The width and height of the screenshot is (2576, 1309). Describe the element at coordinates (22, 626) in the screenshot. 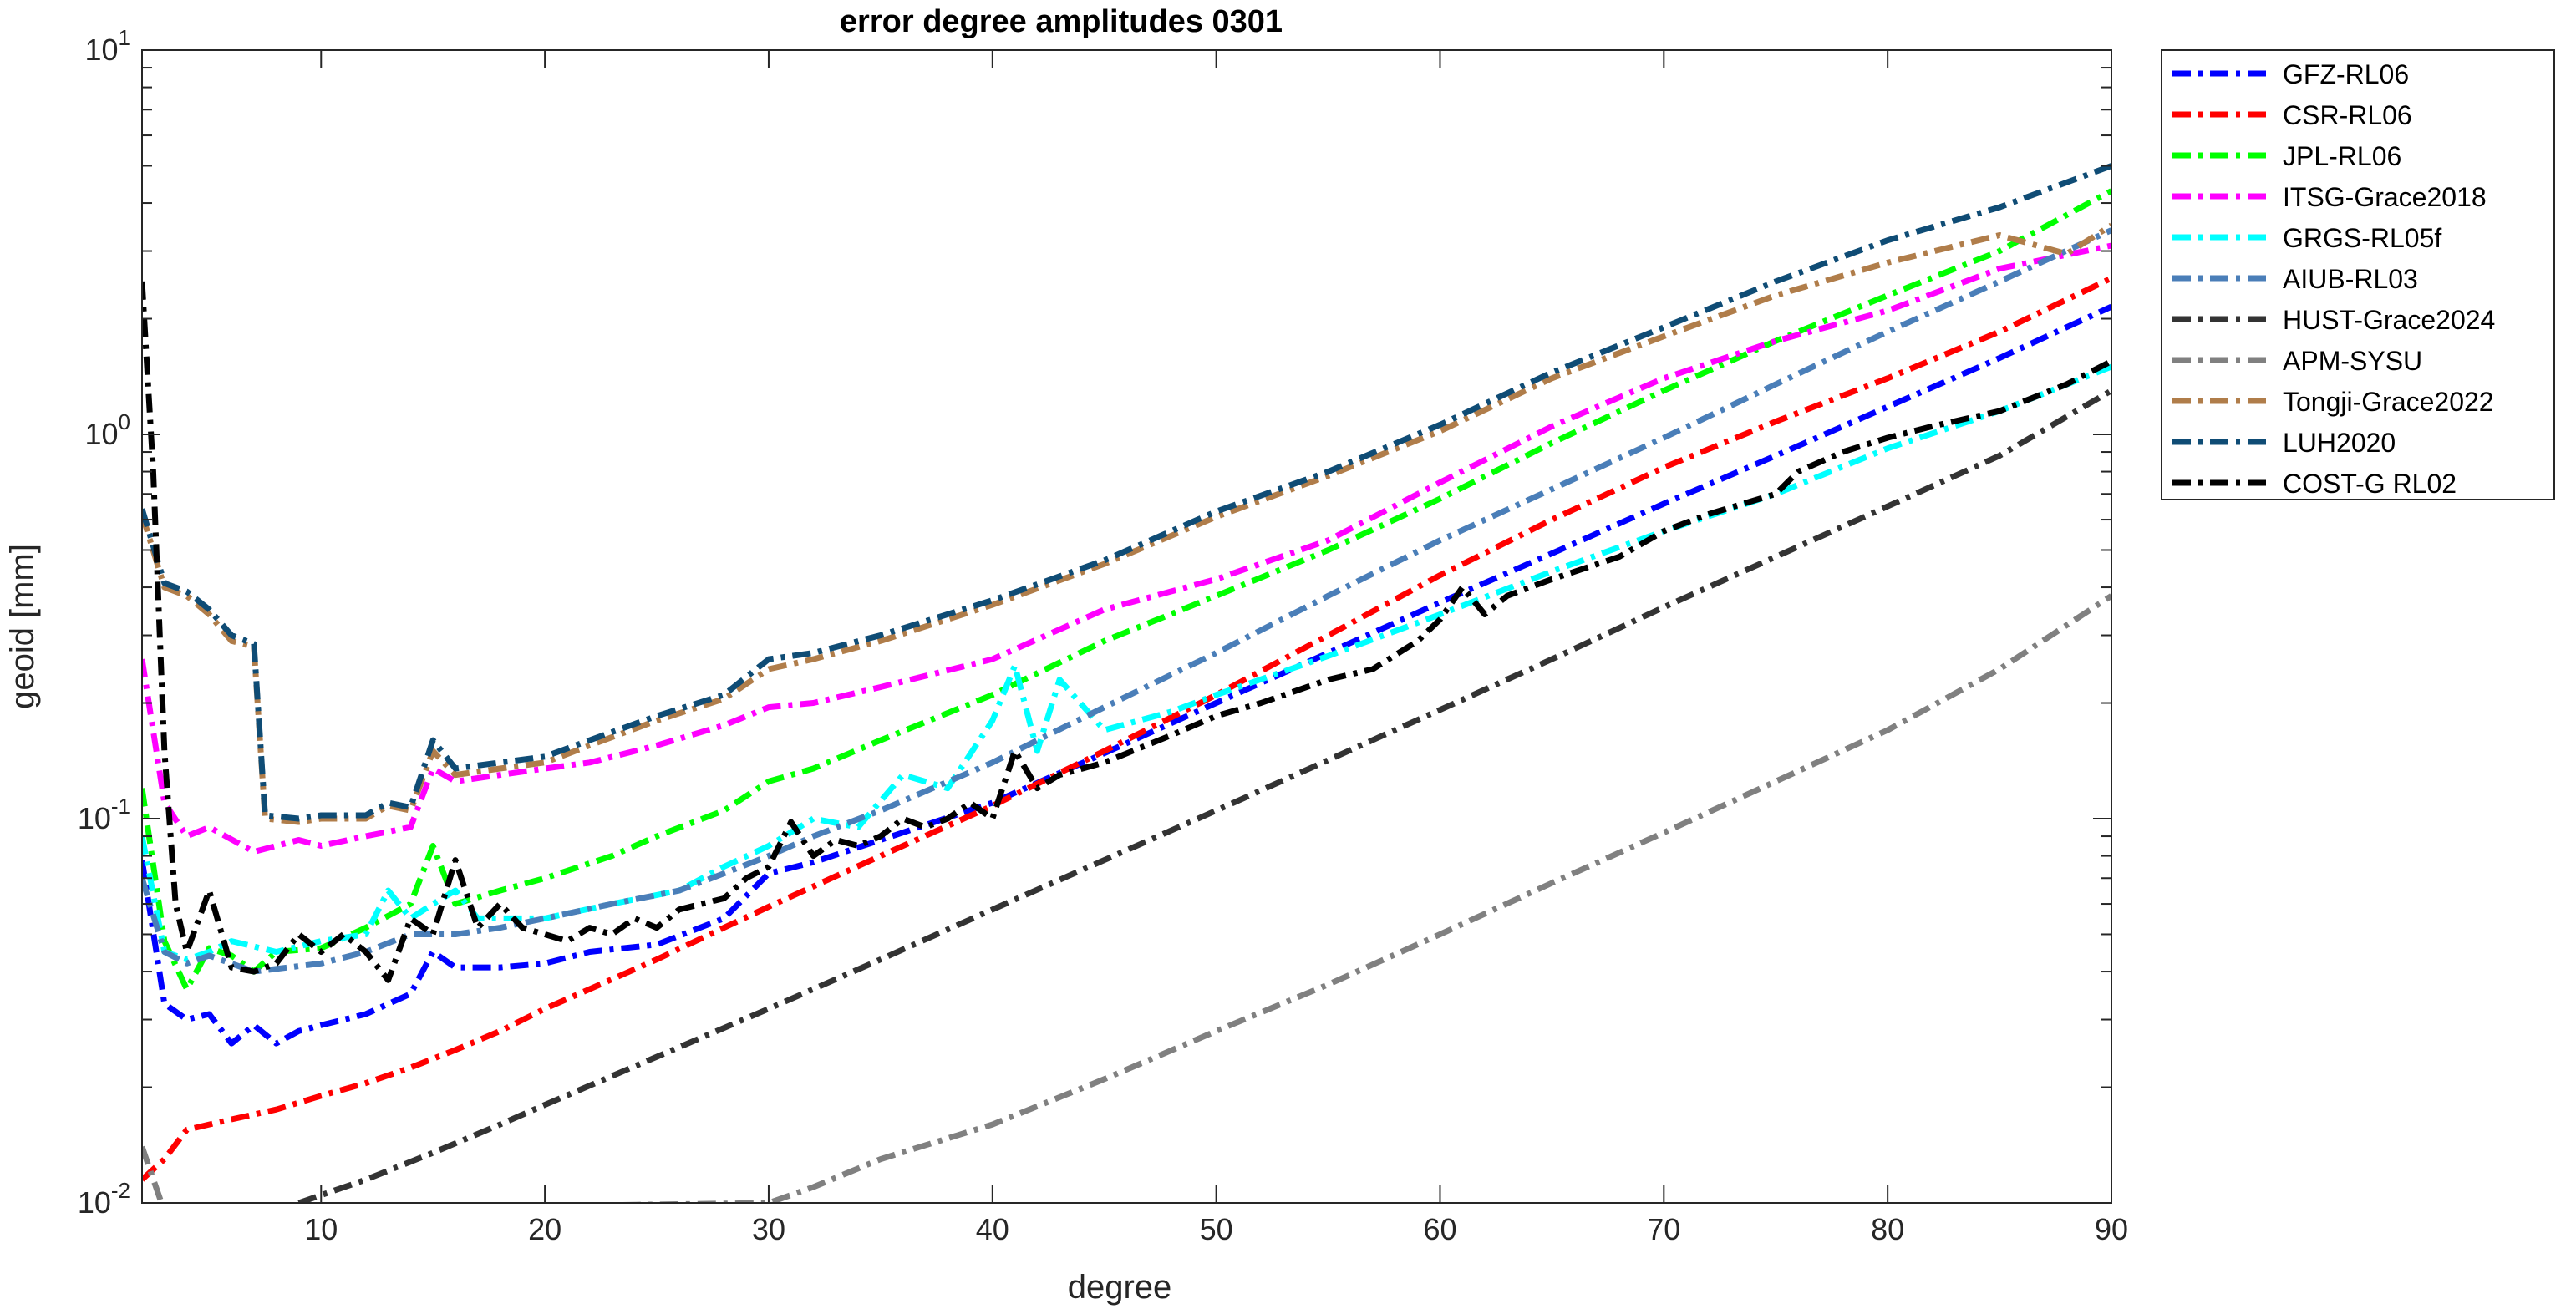

I see `y-axis-label: geoid [mm]` at that location.